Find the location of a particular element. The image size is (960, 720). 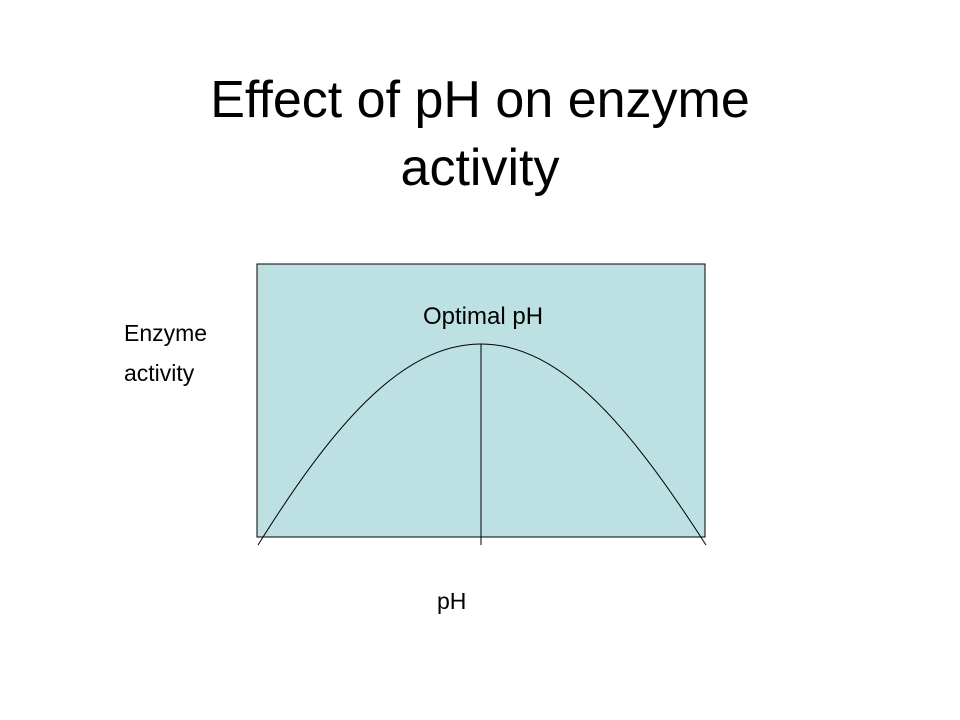

peak-label: Optimal pH is located at coordinates (483, 316).